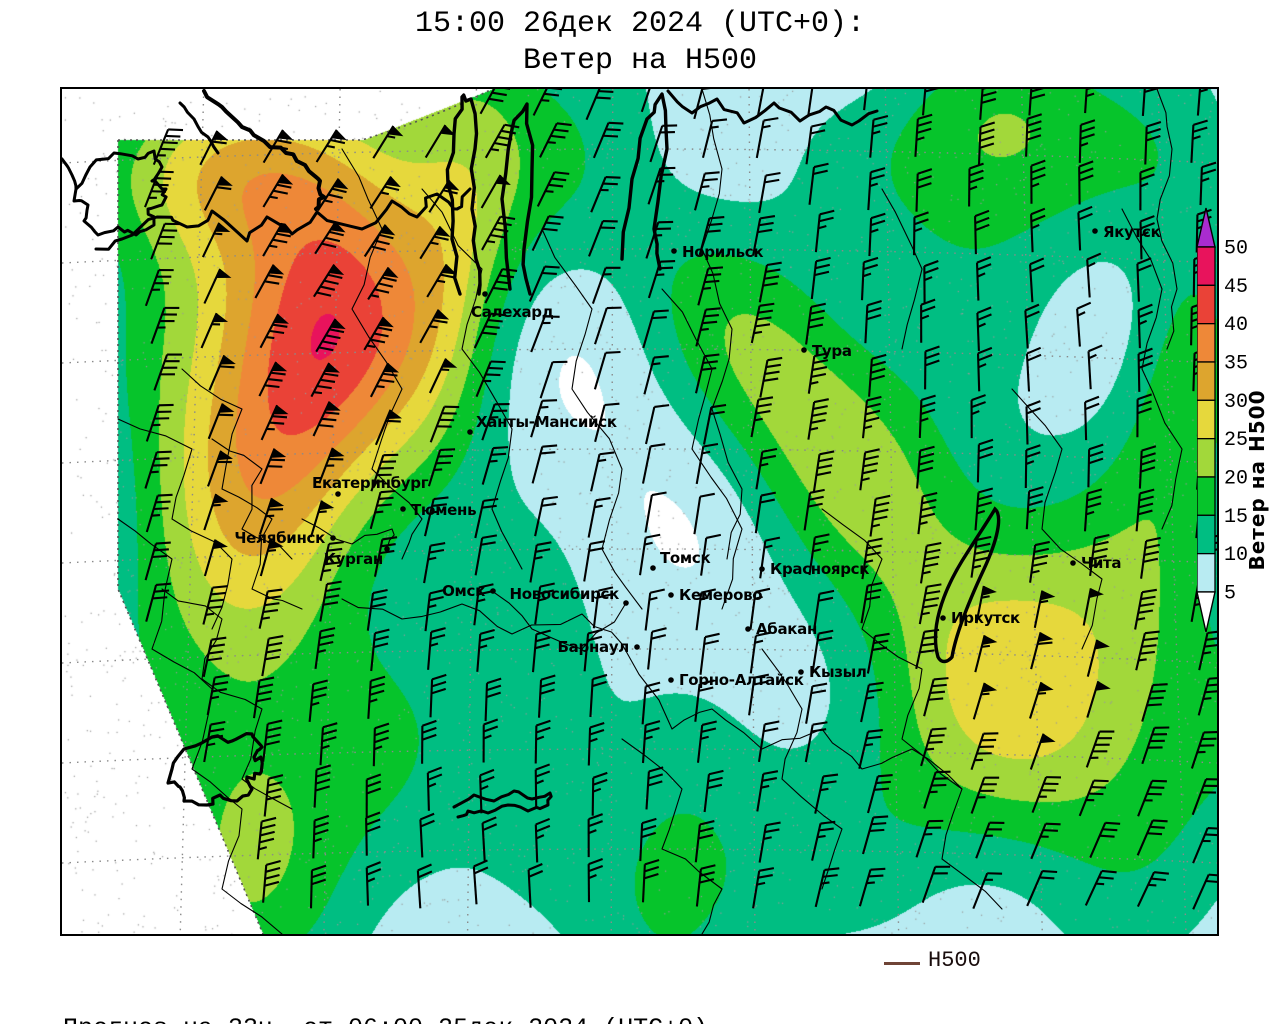 The image size is (1280, 1024). I want to click on map-title: 15:00 26дек 2024 (UTC+0): Ветер на H500, so click(640, 43).